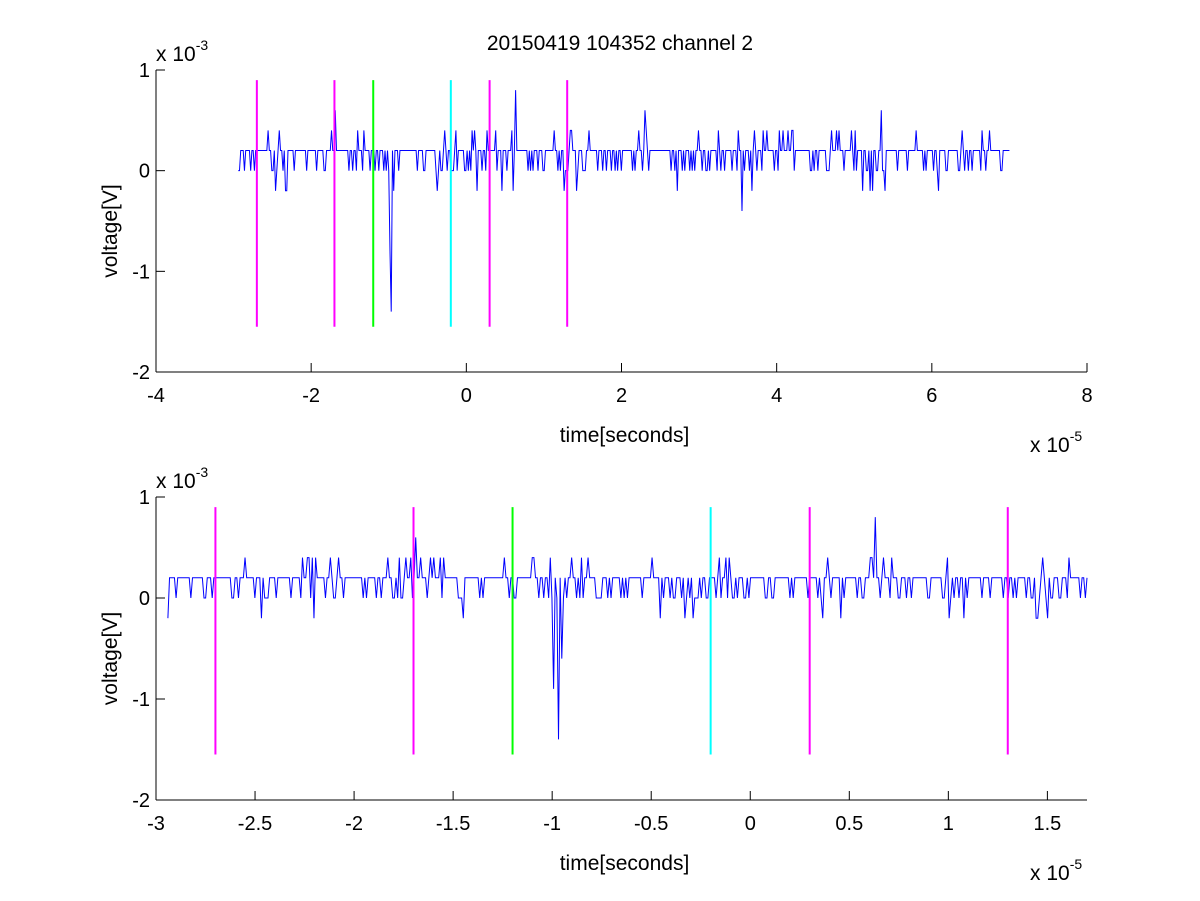  I want to click on x-tick-label: 6, so click(931, 396).